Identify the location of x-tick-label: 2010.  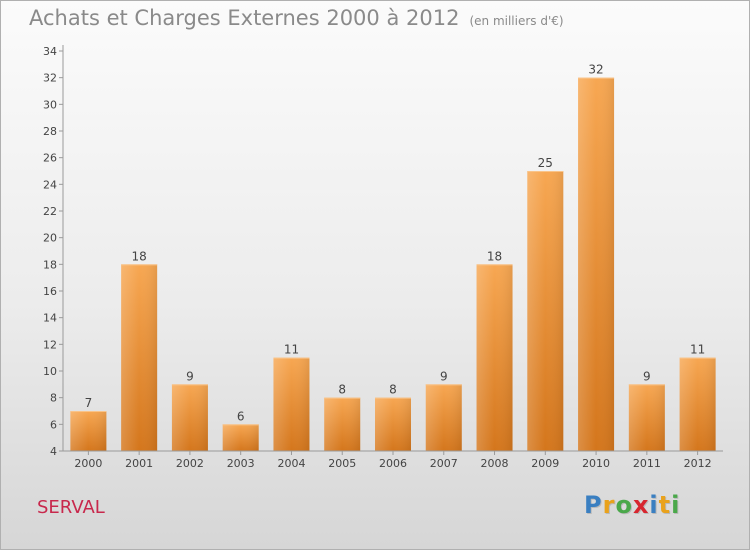
(596, 463).